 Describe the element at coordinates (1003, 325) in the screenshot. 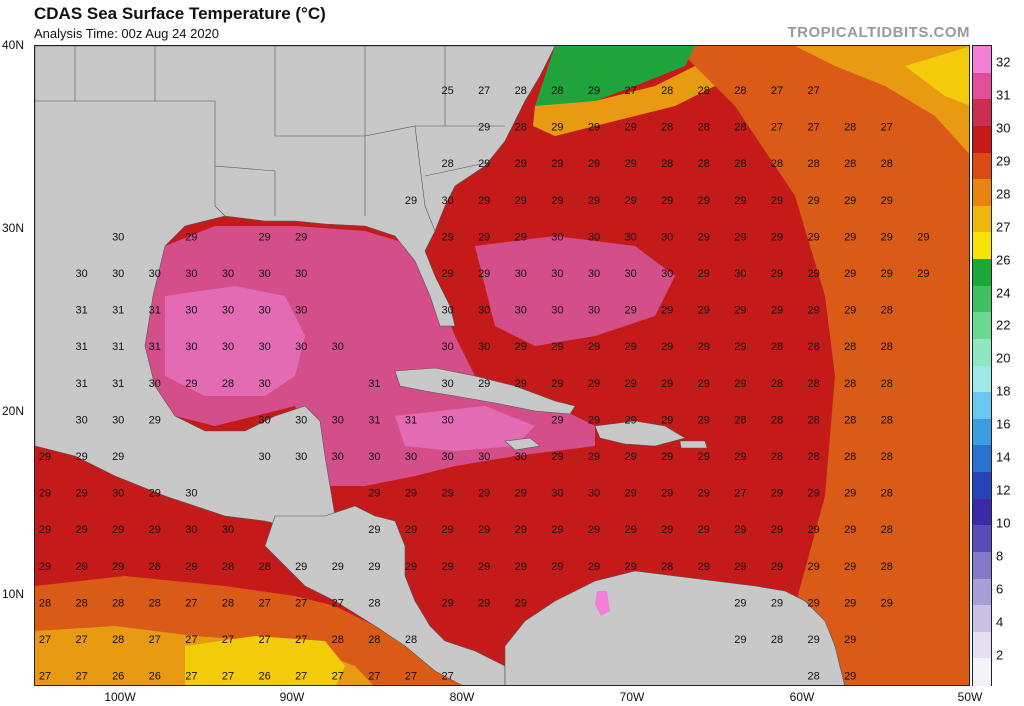

I see `colorbar-label: 22` at that location.